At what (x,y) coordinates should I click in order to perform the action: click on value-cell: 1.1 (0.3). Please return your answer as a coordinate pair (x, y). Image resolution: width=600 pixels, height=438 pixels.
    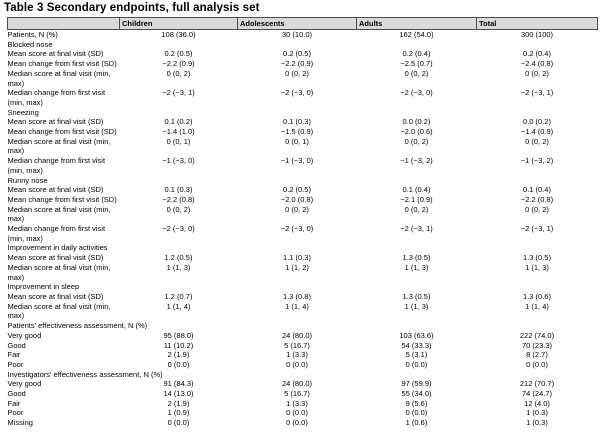
    Looking at the image, I should click on (297, 258).